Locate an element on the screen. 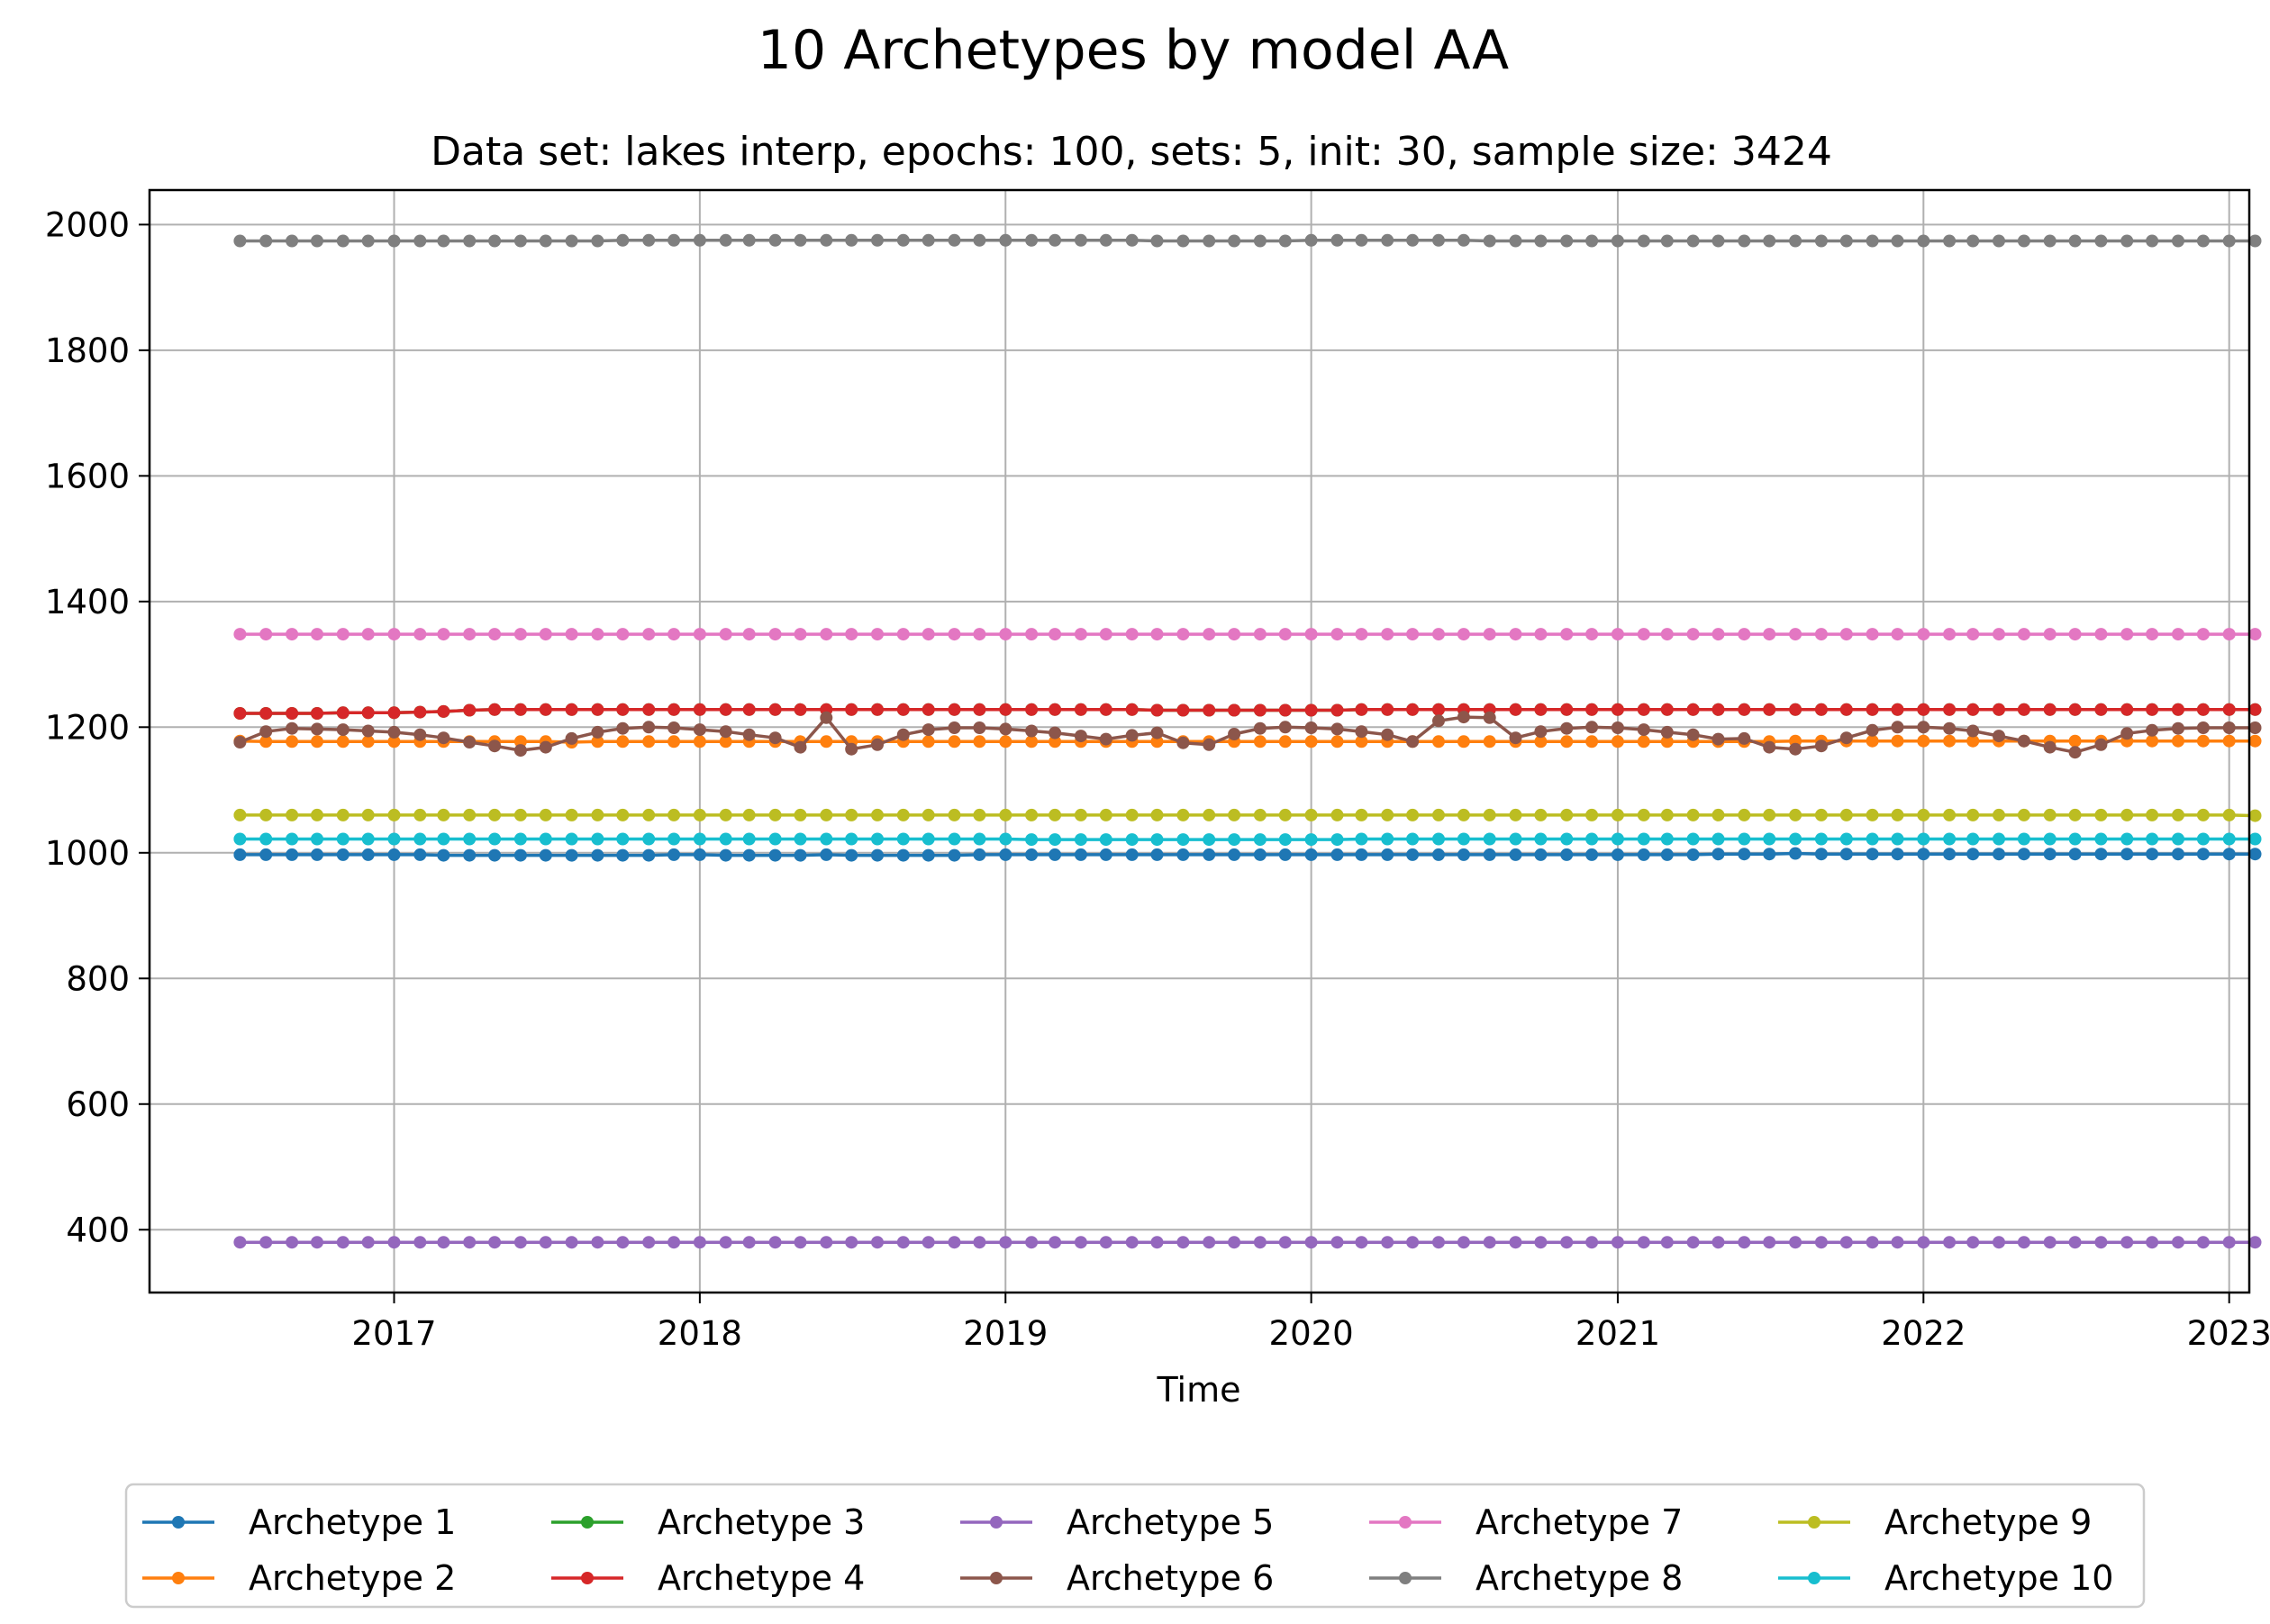 This screenshot has height=1624, width=2270. legend-label-7: Archetype 7 is located at coordinates (1579, 1522).